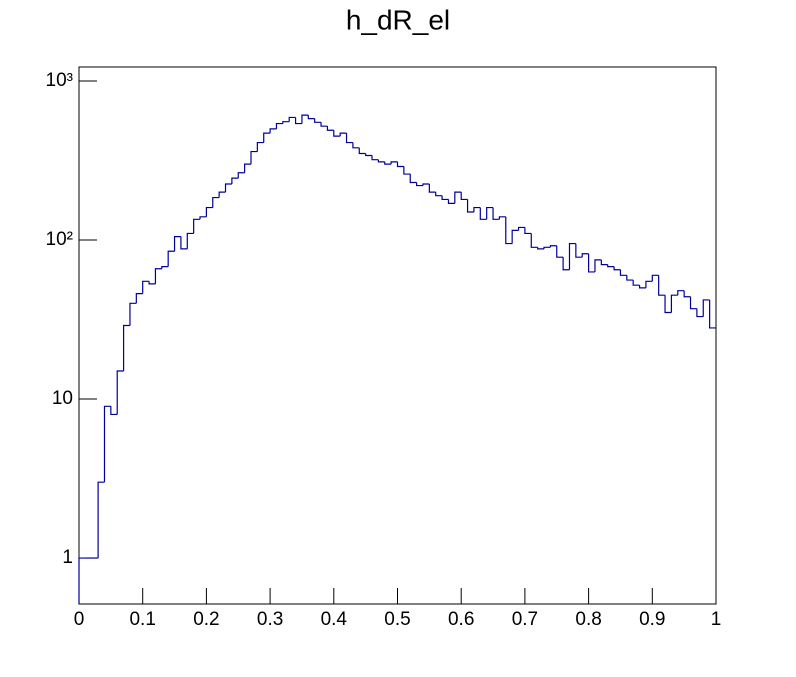 The width and height of the screenshot is (796, 677). What do you see at coordinates (59, 239) in the screenshot?
I see `y-tick-label: 10²` at bounding box center [59, 239].